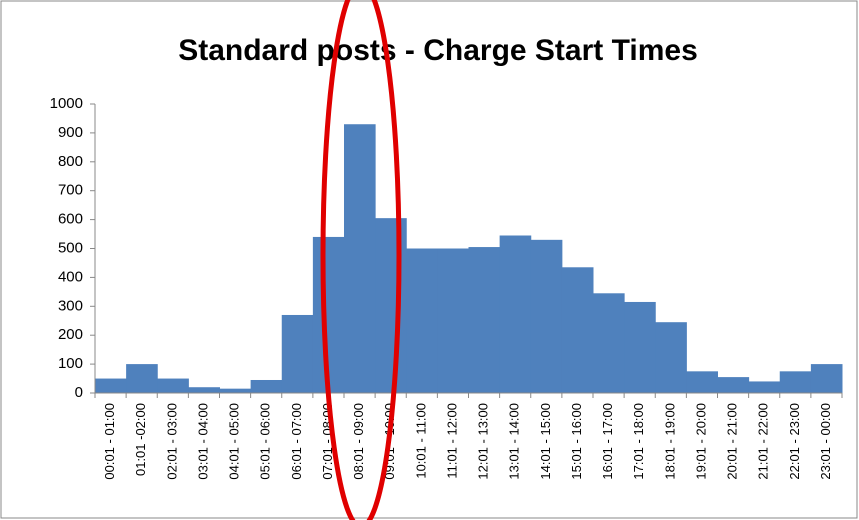 This screenshot has height=520, width=859. Describe the element at coordinates (70, 305) in the screenshot. I see `y-tick-label: 300` at that location.